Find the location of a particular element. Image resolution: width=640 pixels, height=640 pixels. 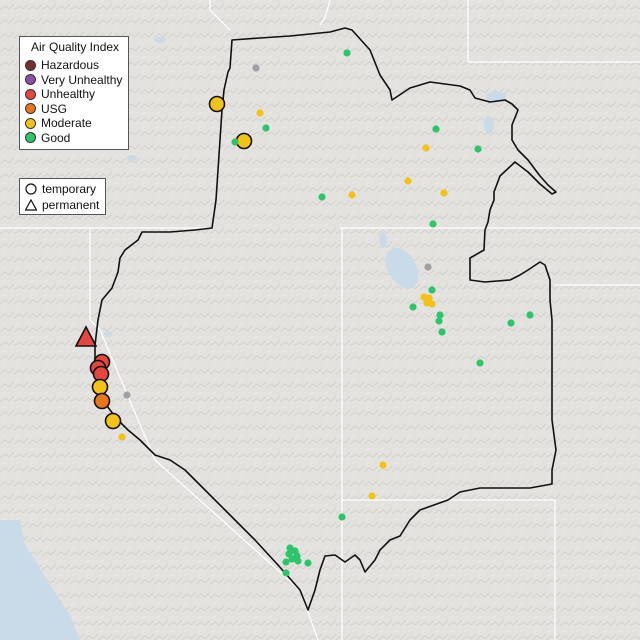

legend-label: Hazardous is located at coordinates (70, 65).